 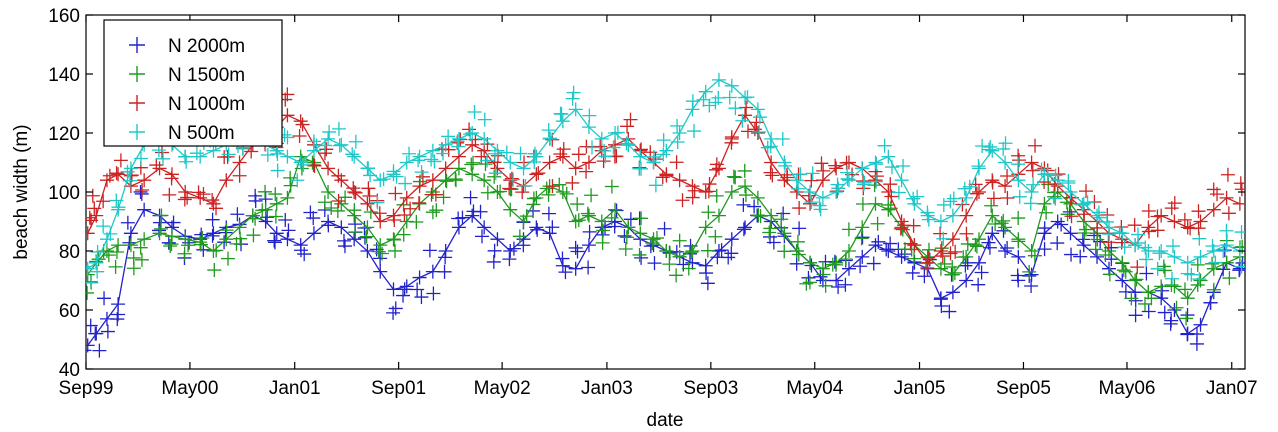 I want to click on y-tick-label: 60, so click(x=69, y=311).